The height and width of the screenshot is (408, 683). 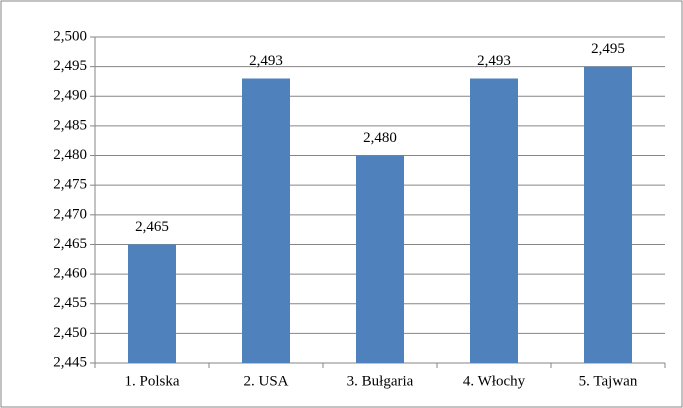 What do you see at coordinates (380, 138) in the screenshot?
I see `data-label: 2,480` at bounding box center [380, 138].